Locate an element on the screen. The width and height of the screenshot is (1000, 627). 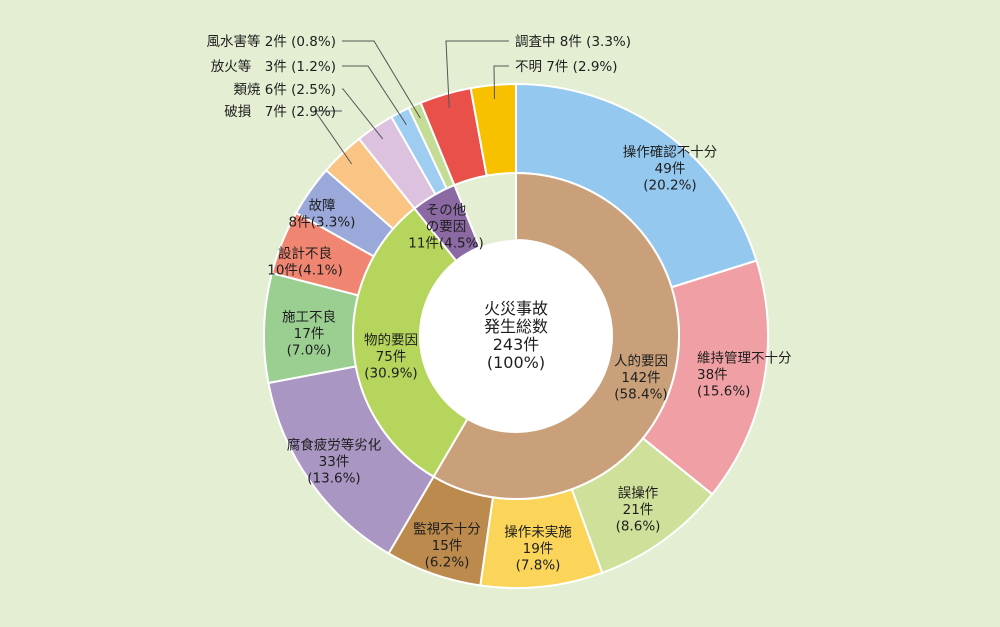
outer-label-line: (15.6%) is located at coordinates (723, 392).